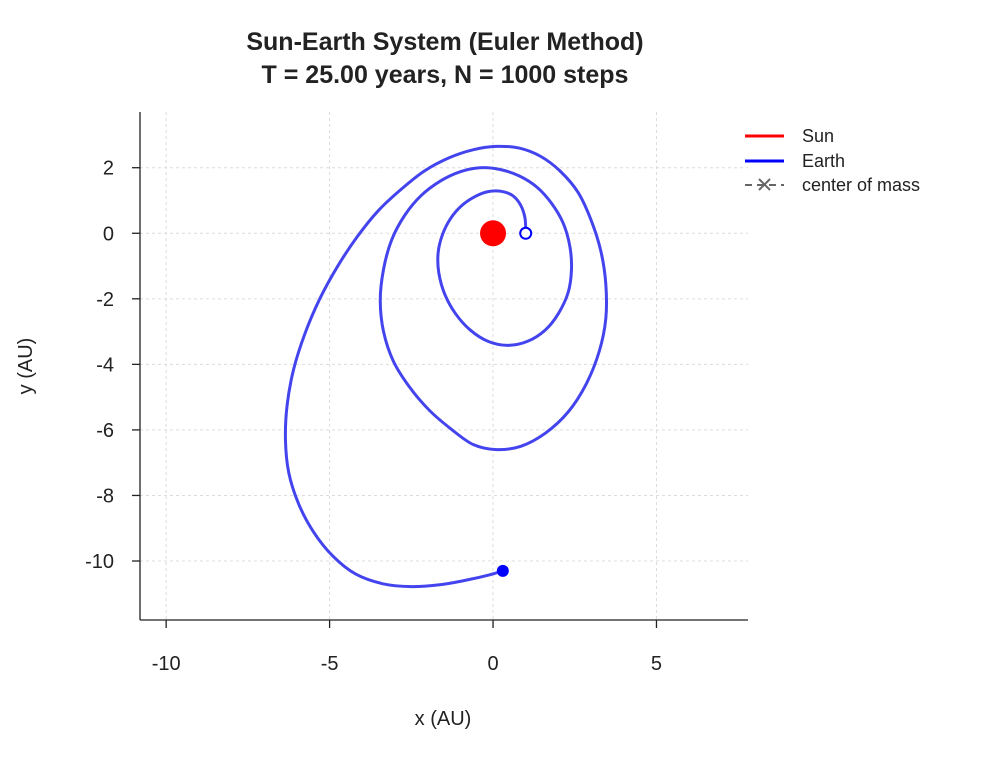 The image size is (1000, 760). I want to click on legend: Sun Earth center of mass, so click(832, 160).